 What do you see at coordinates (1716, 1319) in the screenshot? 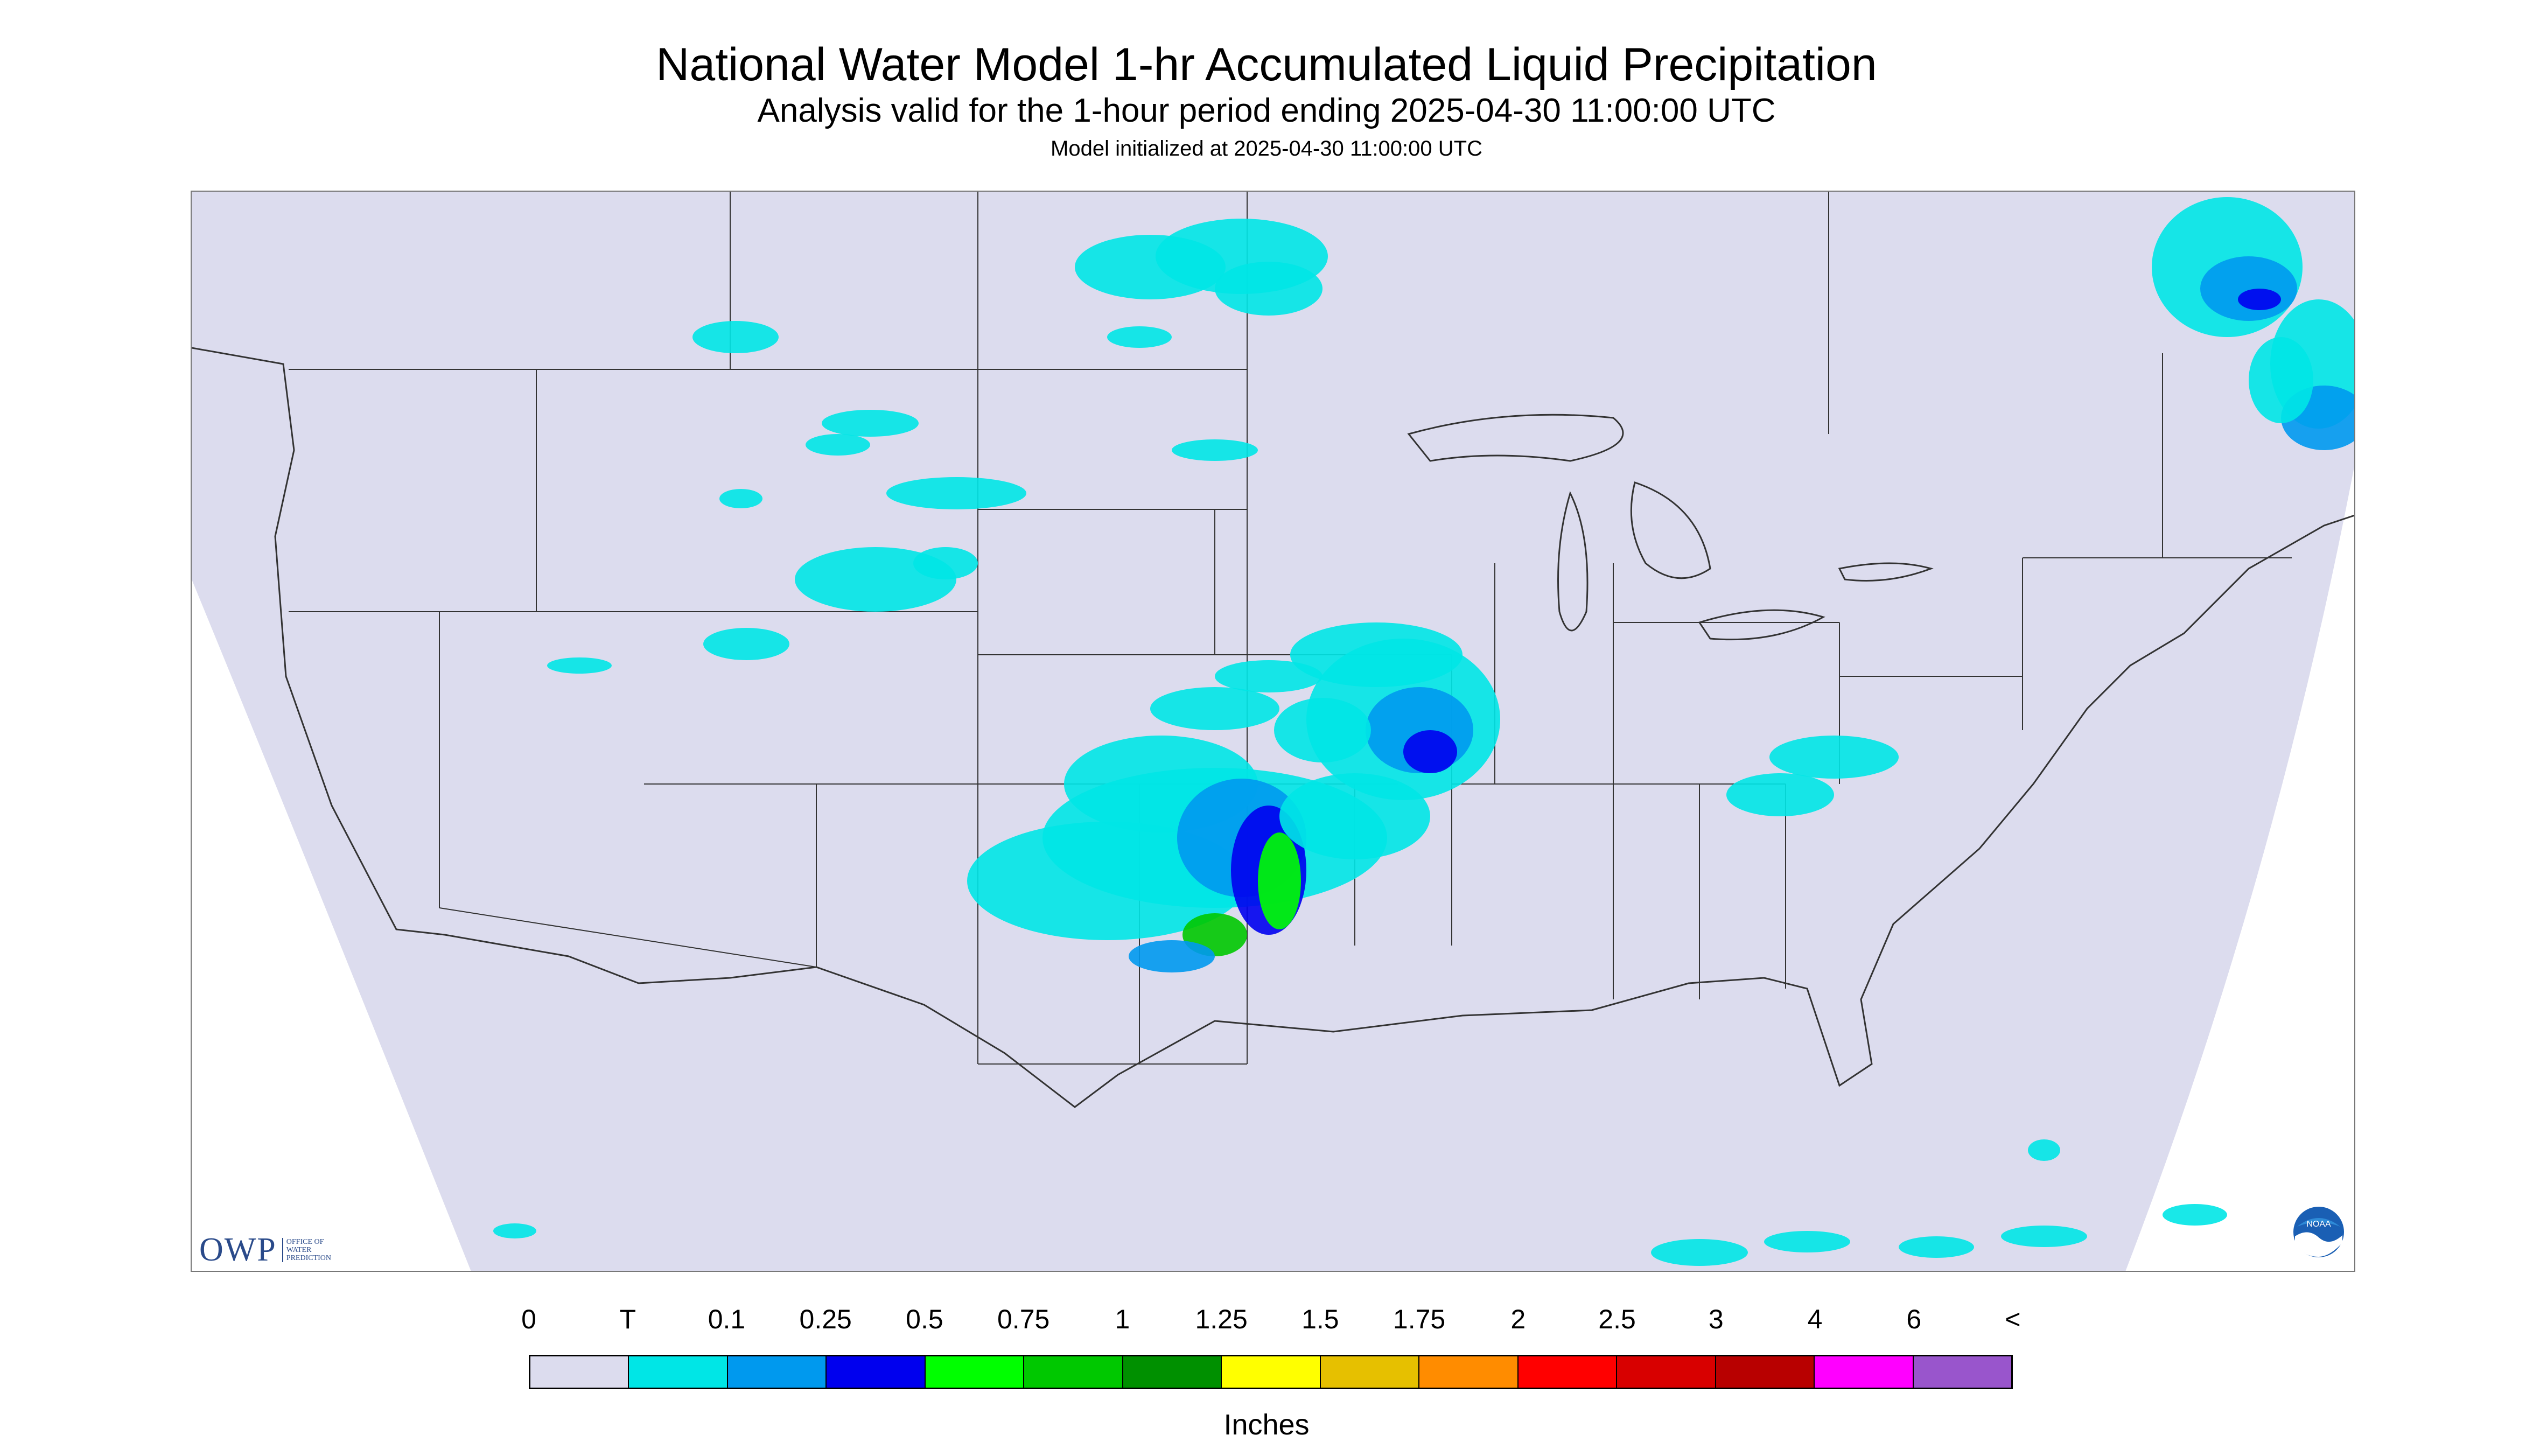
I see `legend-label: 3` at bounding box center [1716, 1319].